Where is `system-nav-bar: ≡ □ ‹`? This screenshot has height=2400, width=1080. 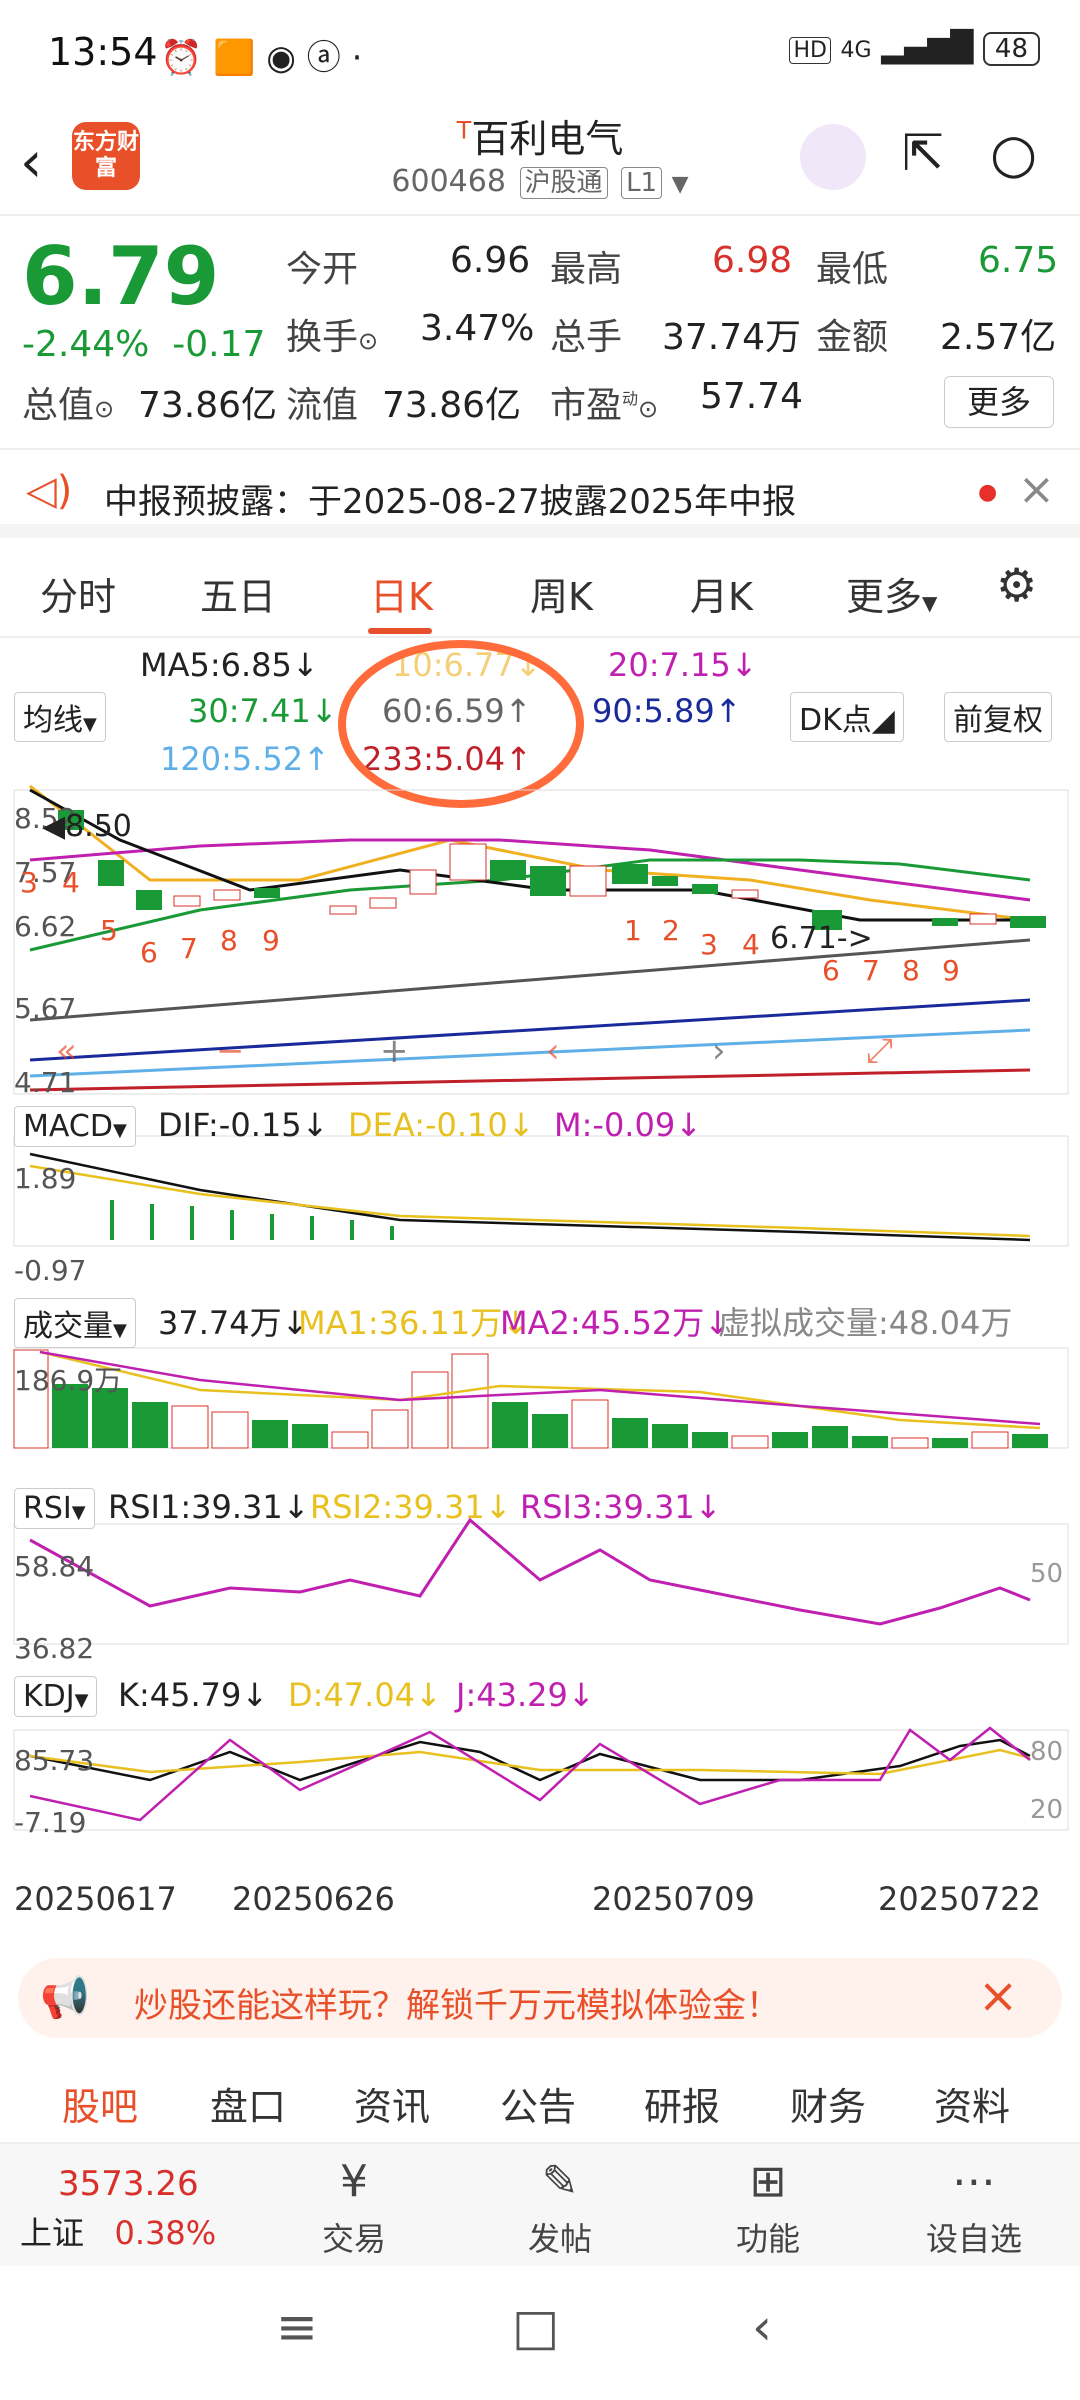
system-nav-bar: ≡ □ ‹ is located at coordinates (540, 2334).